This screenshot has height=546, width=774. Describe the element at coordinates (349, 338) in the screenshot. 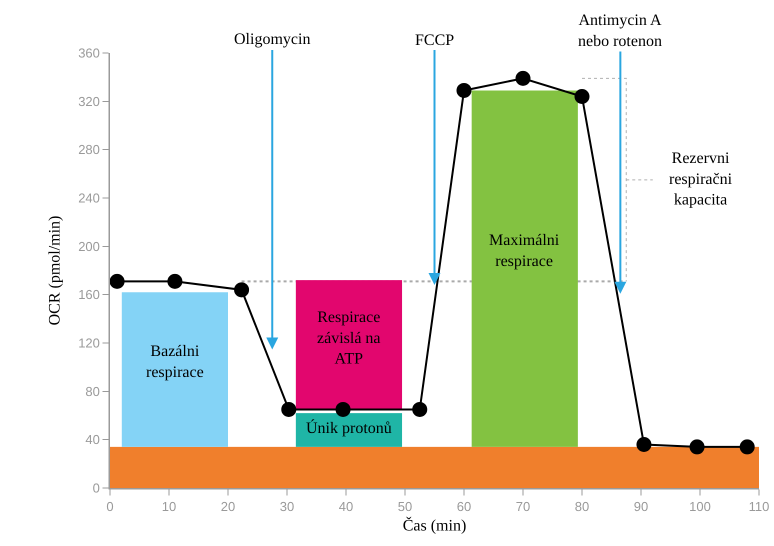

I see `series-label: Respirace závislá na ATP` at that location.